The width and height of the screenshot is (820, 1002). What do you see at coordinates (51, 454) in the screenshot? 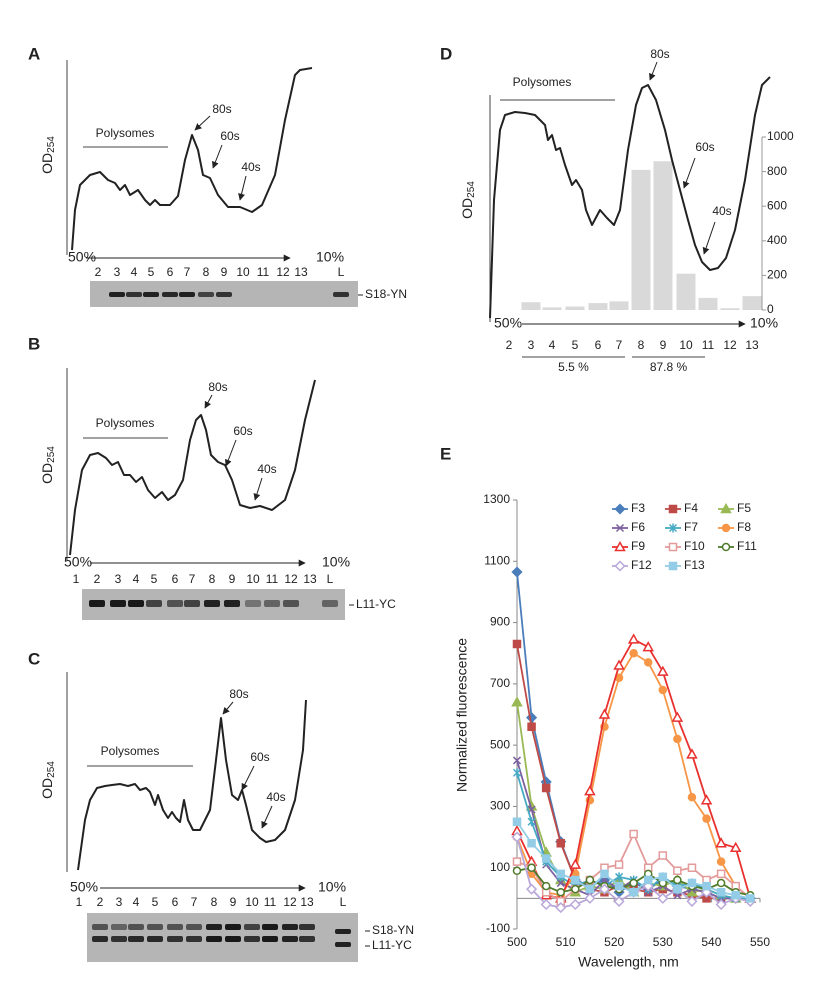
I see `y-axis-label-sub: 254` at bounding box center [51, 454].